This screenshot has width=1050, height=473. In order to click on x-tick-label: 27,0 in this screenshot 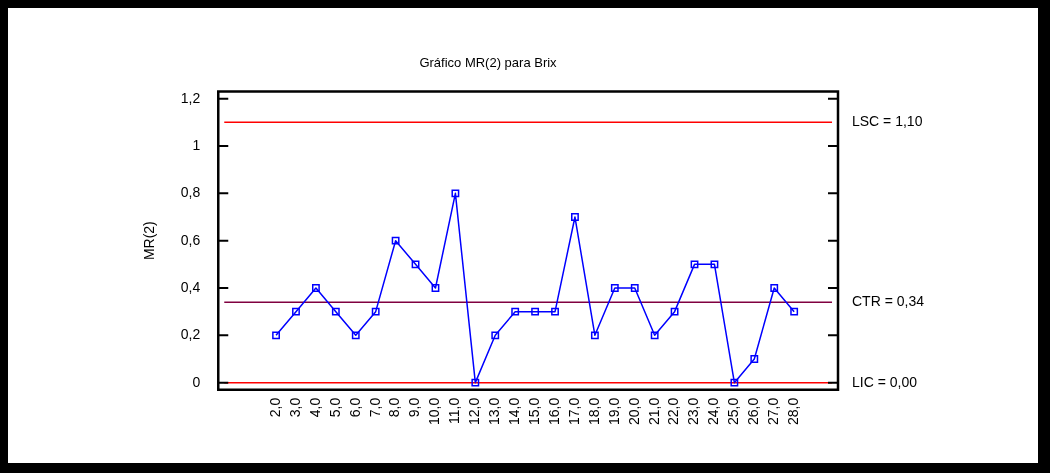, I will do `click(773, 411)`.